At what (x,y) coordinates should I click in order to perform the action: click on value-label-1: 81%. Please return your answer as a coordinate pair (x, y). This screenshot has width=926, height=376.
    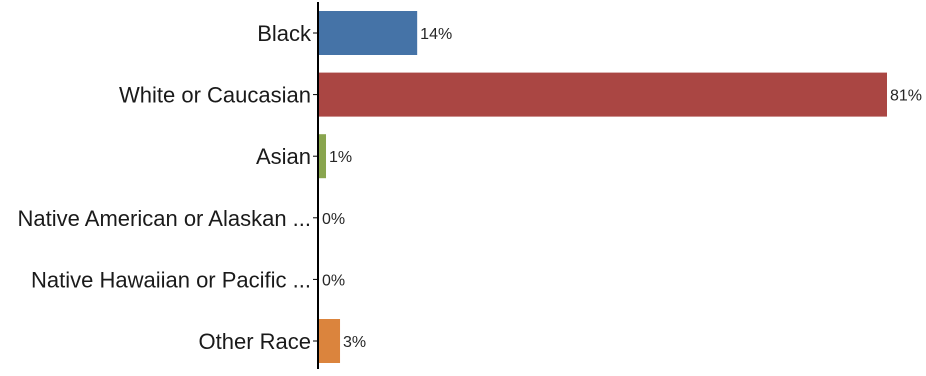
    Looking at the image, I should click on (906, 96).